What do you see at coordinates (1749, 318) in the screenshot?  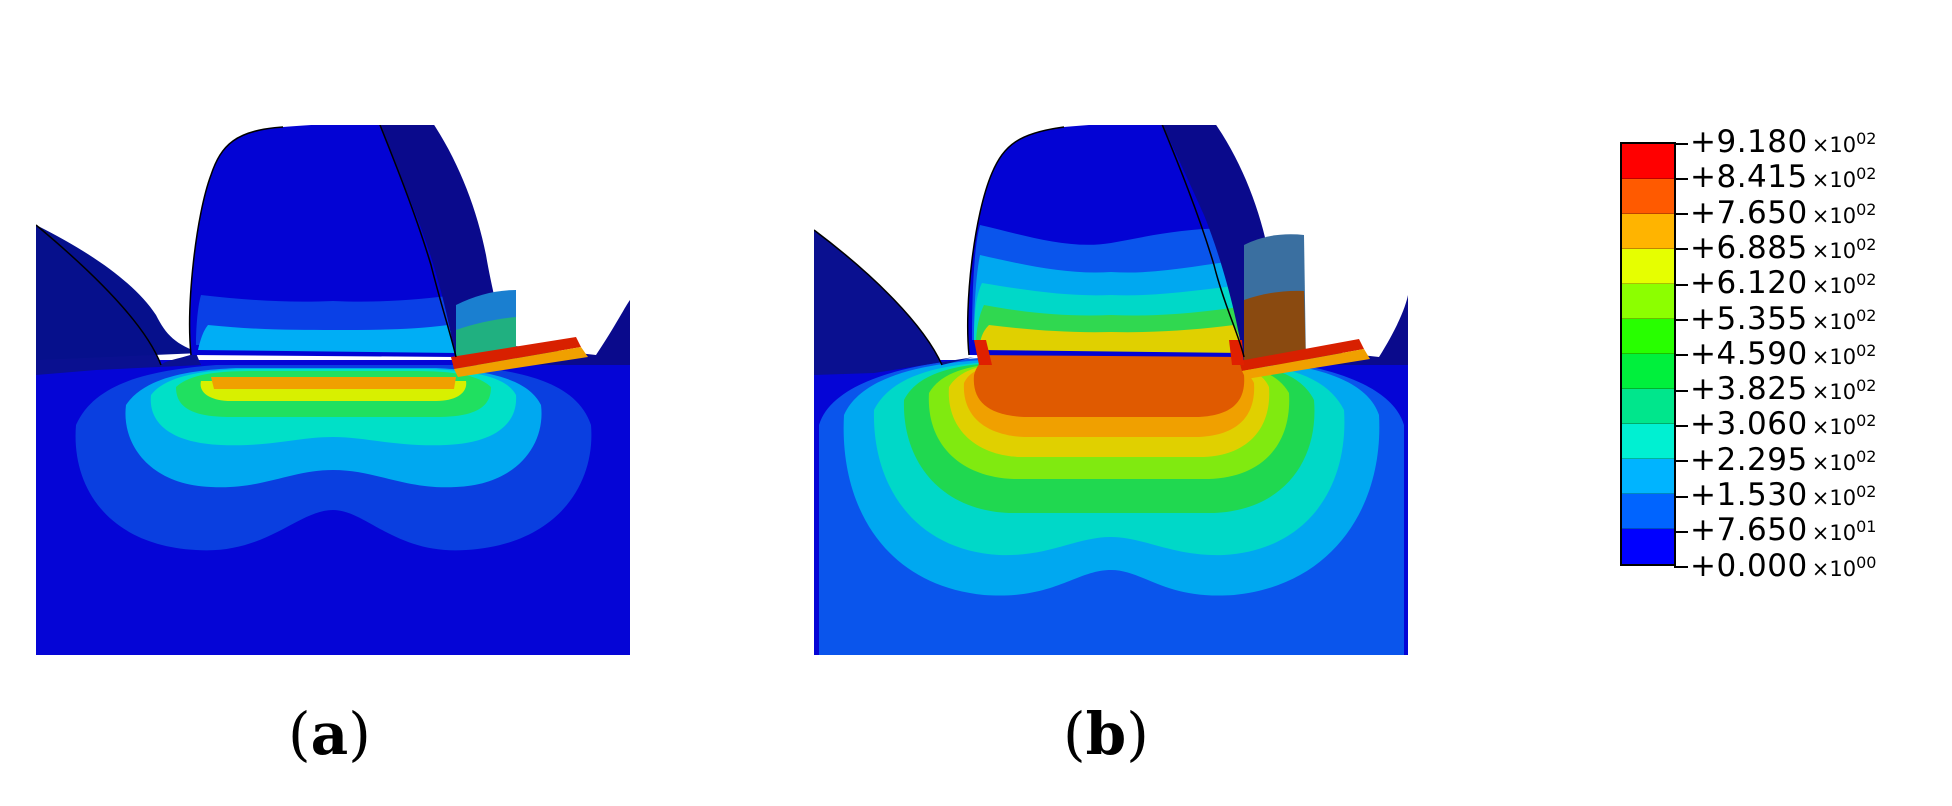 I see `legend-mantissa: +5.355` at bounding box center [1749, 318].